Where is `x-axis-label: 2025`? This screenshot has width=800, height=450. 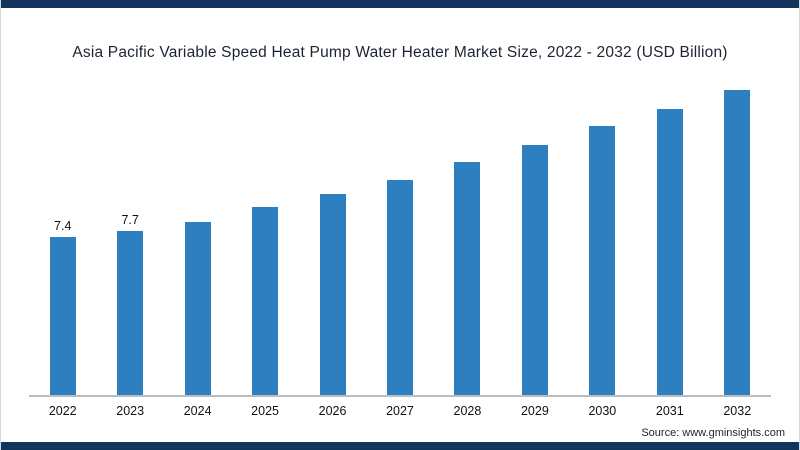
x-axis-label: 2025 is located at coordinates (265, 411).